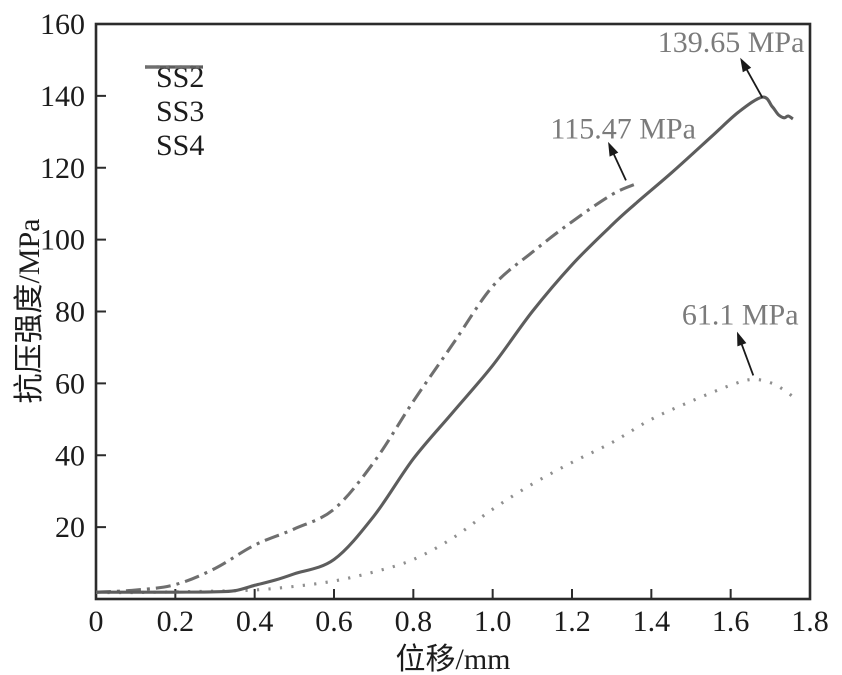 The height and width of the screenshot is (675, 842). Describe the element at coordinates (174, 67) in the screenshot. I see `legend-line-sample-dashdot` at that location.